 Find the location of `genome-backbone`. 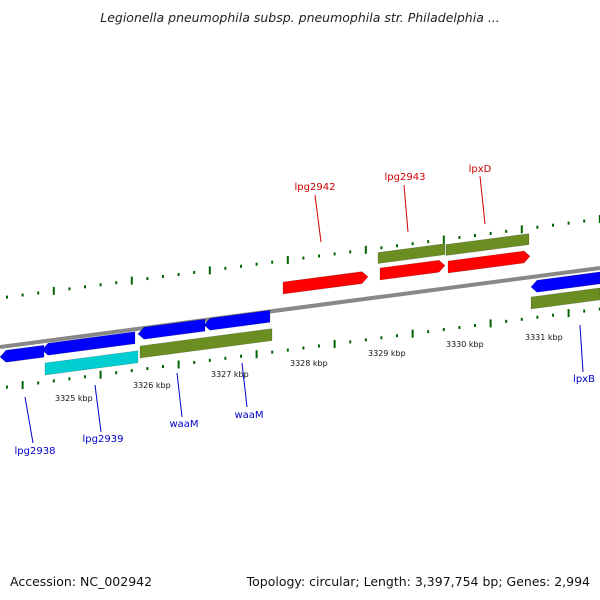

genome-backbone is located at coordinates (300, 307).